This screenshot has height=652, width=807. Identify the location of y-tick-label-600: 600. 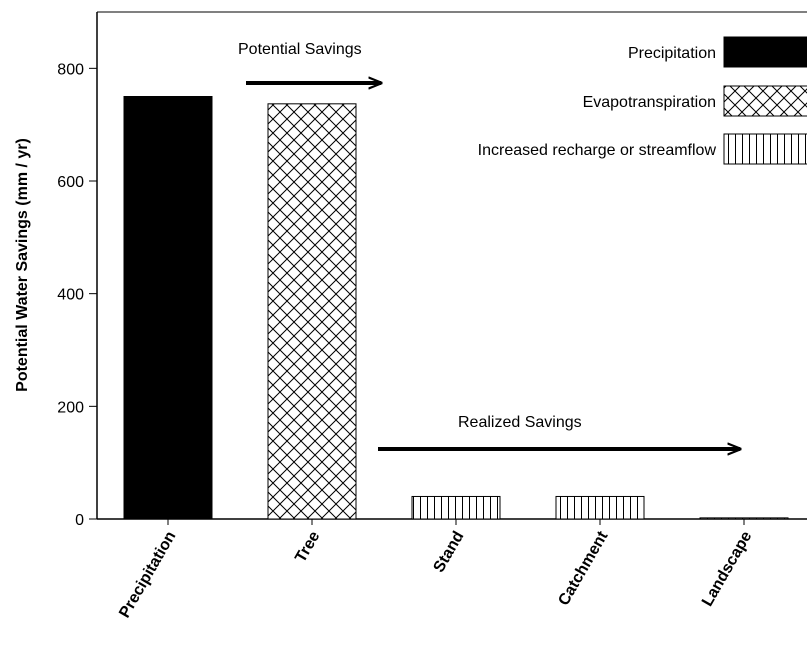
(70, 182).